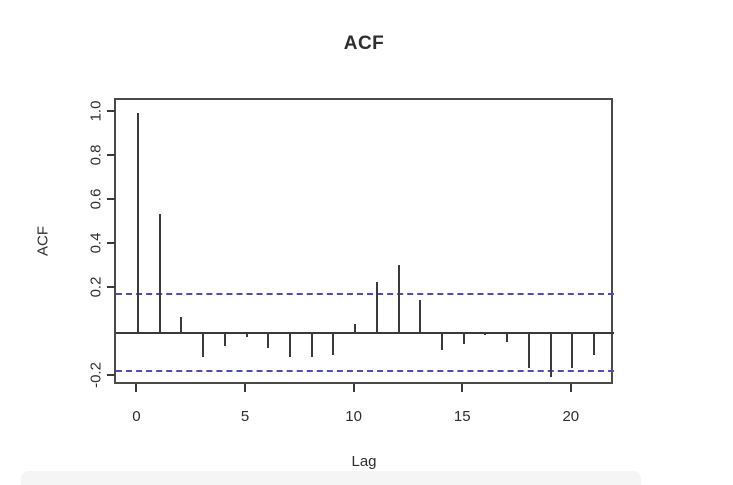 This screenshot has width=733, height=485. What do you see at coordinates (96, 374) in the screenshot?
I see `y-axis-tick-label: -0.2` at bounding box center [96, 374].